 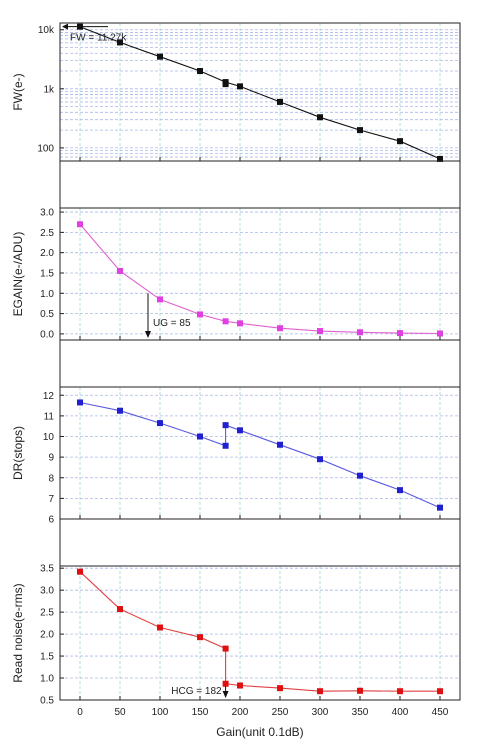 What do you see at coordinates (18, 632) in the screenshot?
I see `y-axis-label: Read noise(e-rms)` at bounding box center [18, 632].